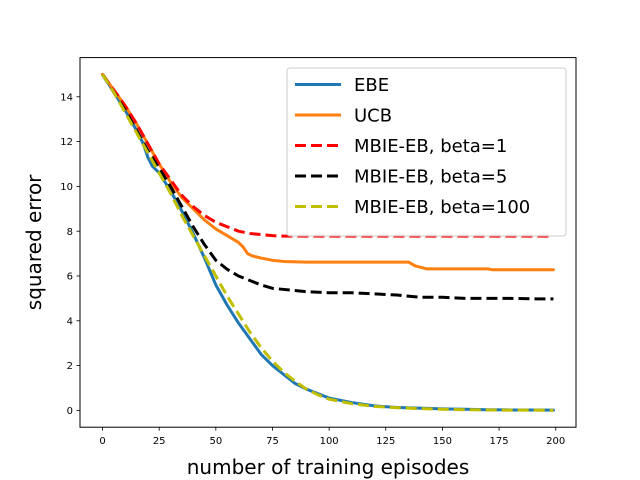  Describe the element at coordinates (373, 116) in the screenshot. I see `legend-entry-2: UCB` at that location.